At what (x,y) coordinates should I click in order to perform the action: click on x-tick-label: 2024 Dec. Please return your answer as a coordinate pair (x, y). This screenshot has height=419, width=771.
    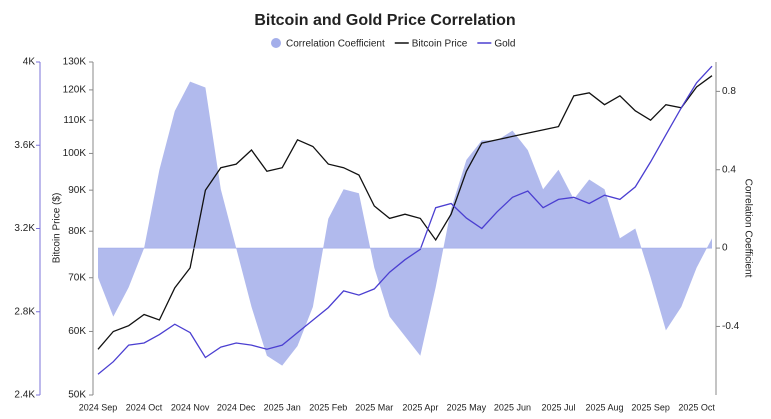
    Looking at the image, I should click on (236, 407).